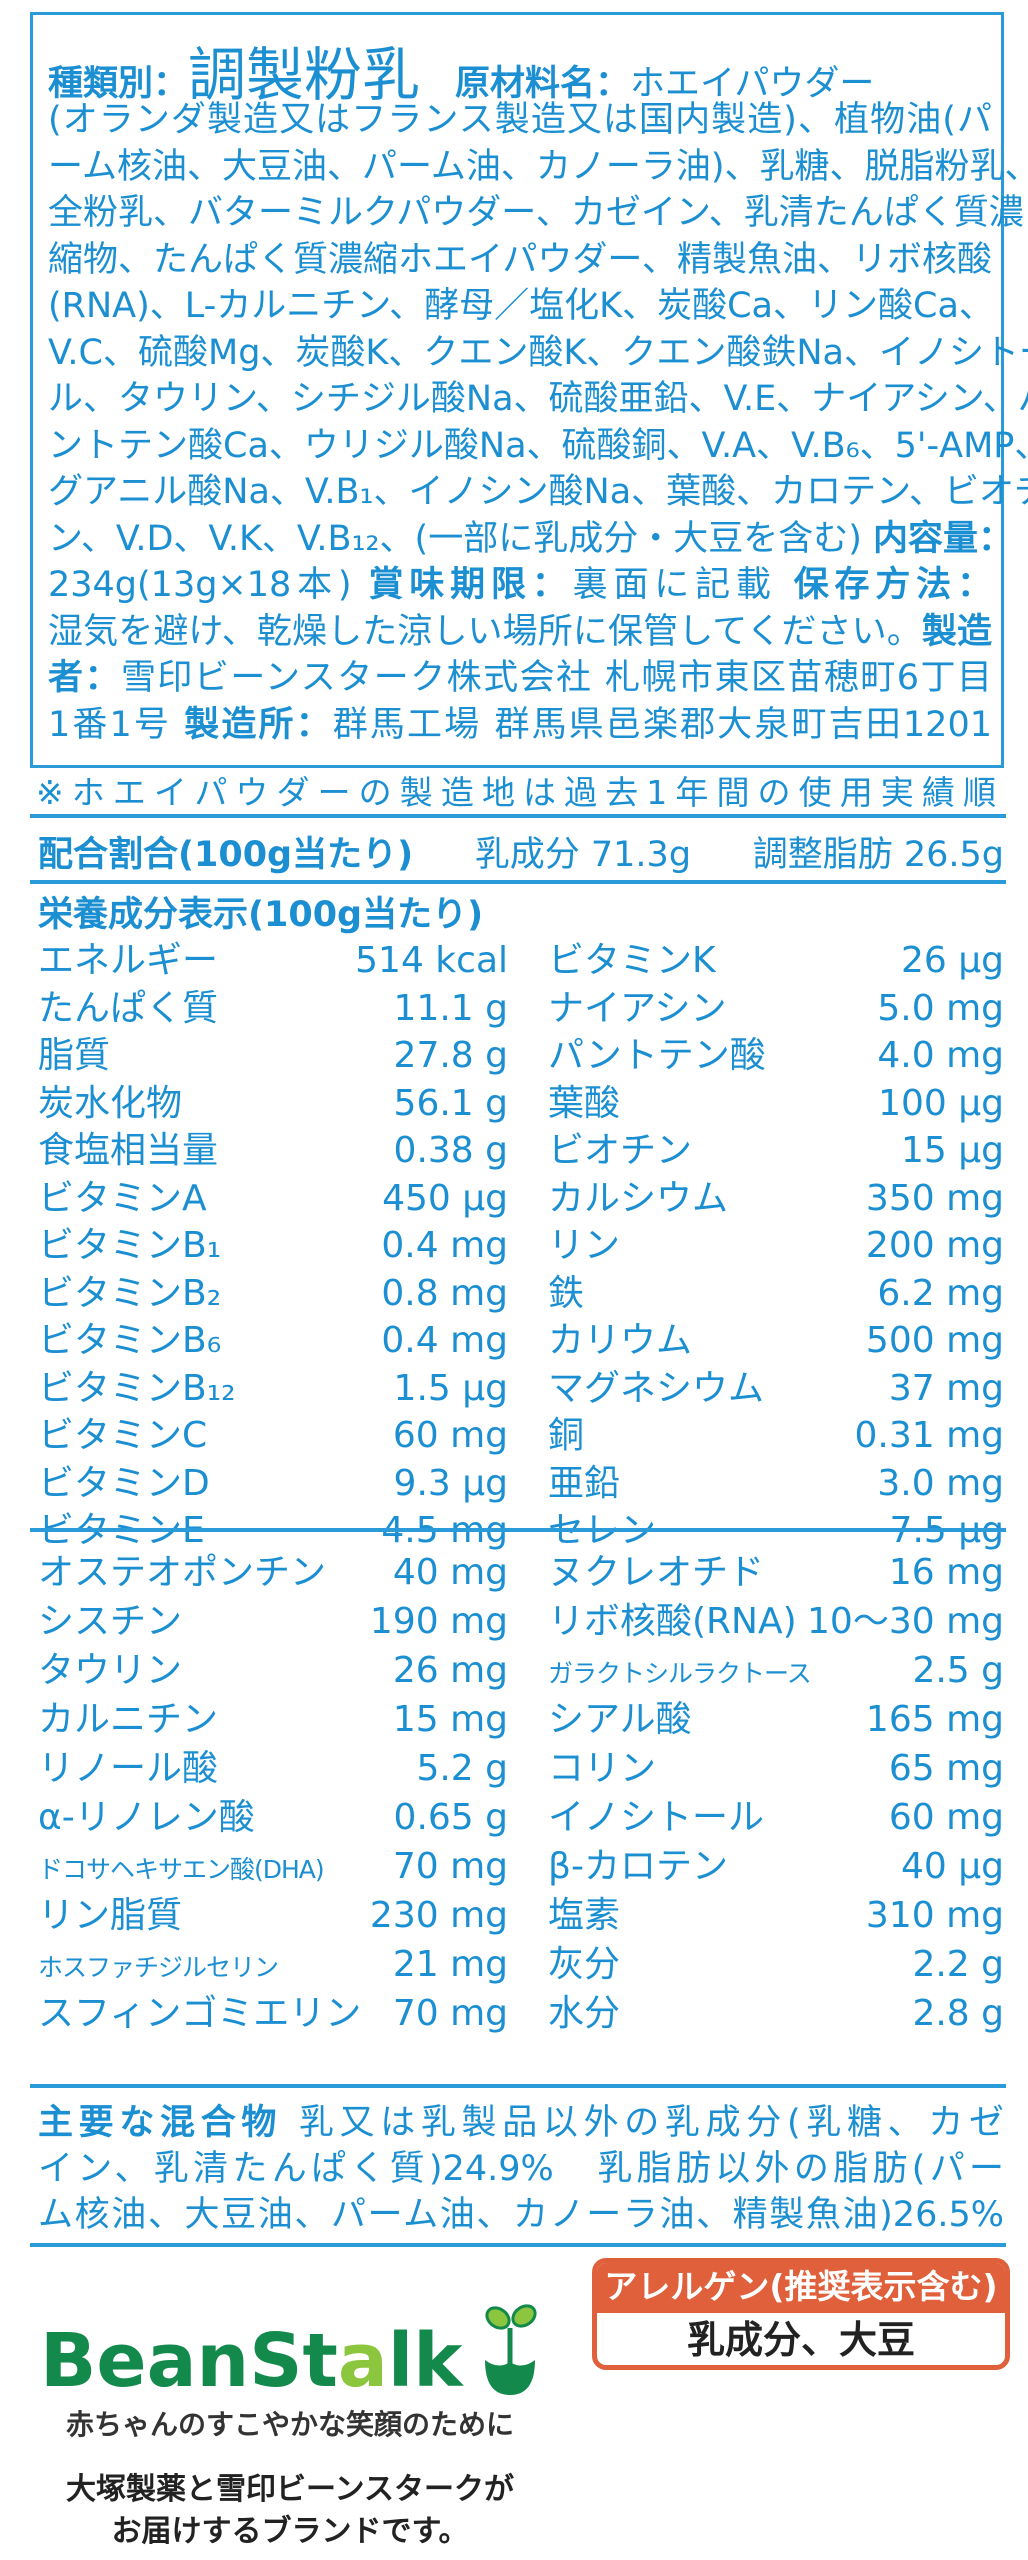 The image size is (1028, 2560). What do you see at coordinates (637, 1008) in the screenshot?
I see `nutrient-name: ナイアシン` at bounding box center [637, 1008].